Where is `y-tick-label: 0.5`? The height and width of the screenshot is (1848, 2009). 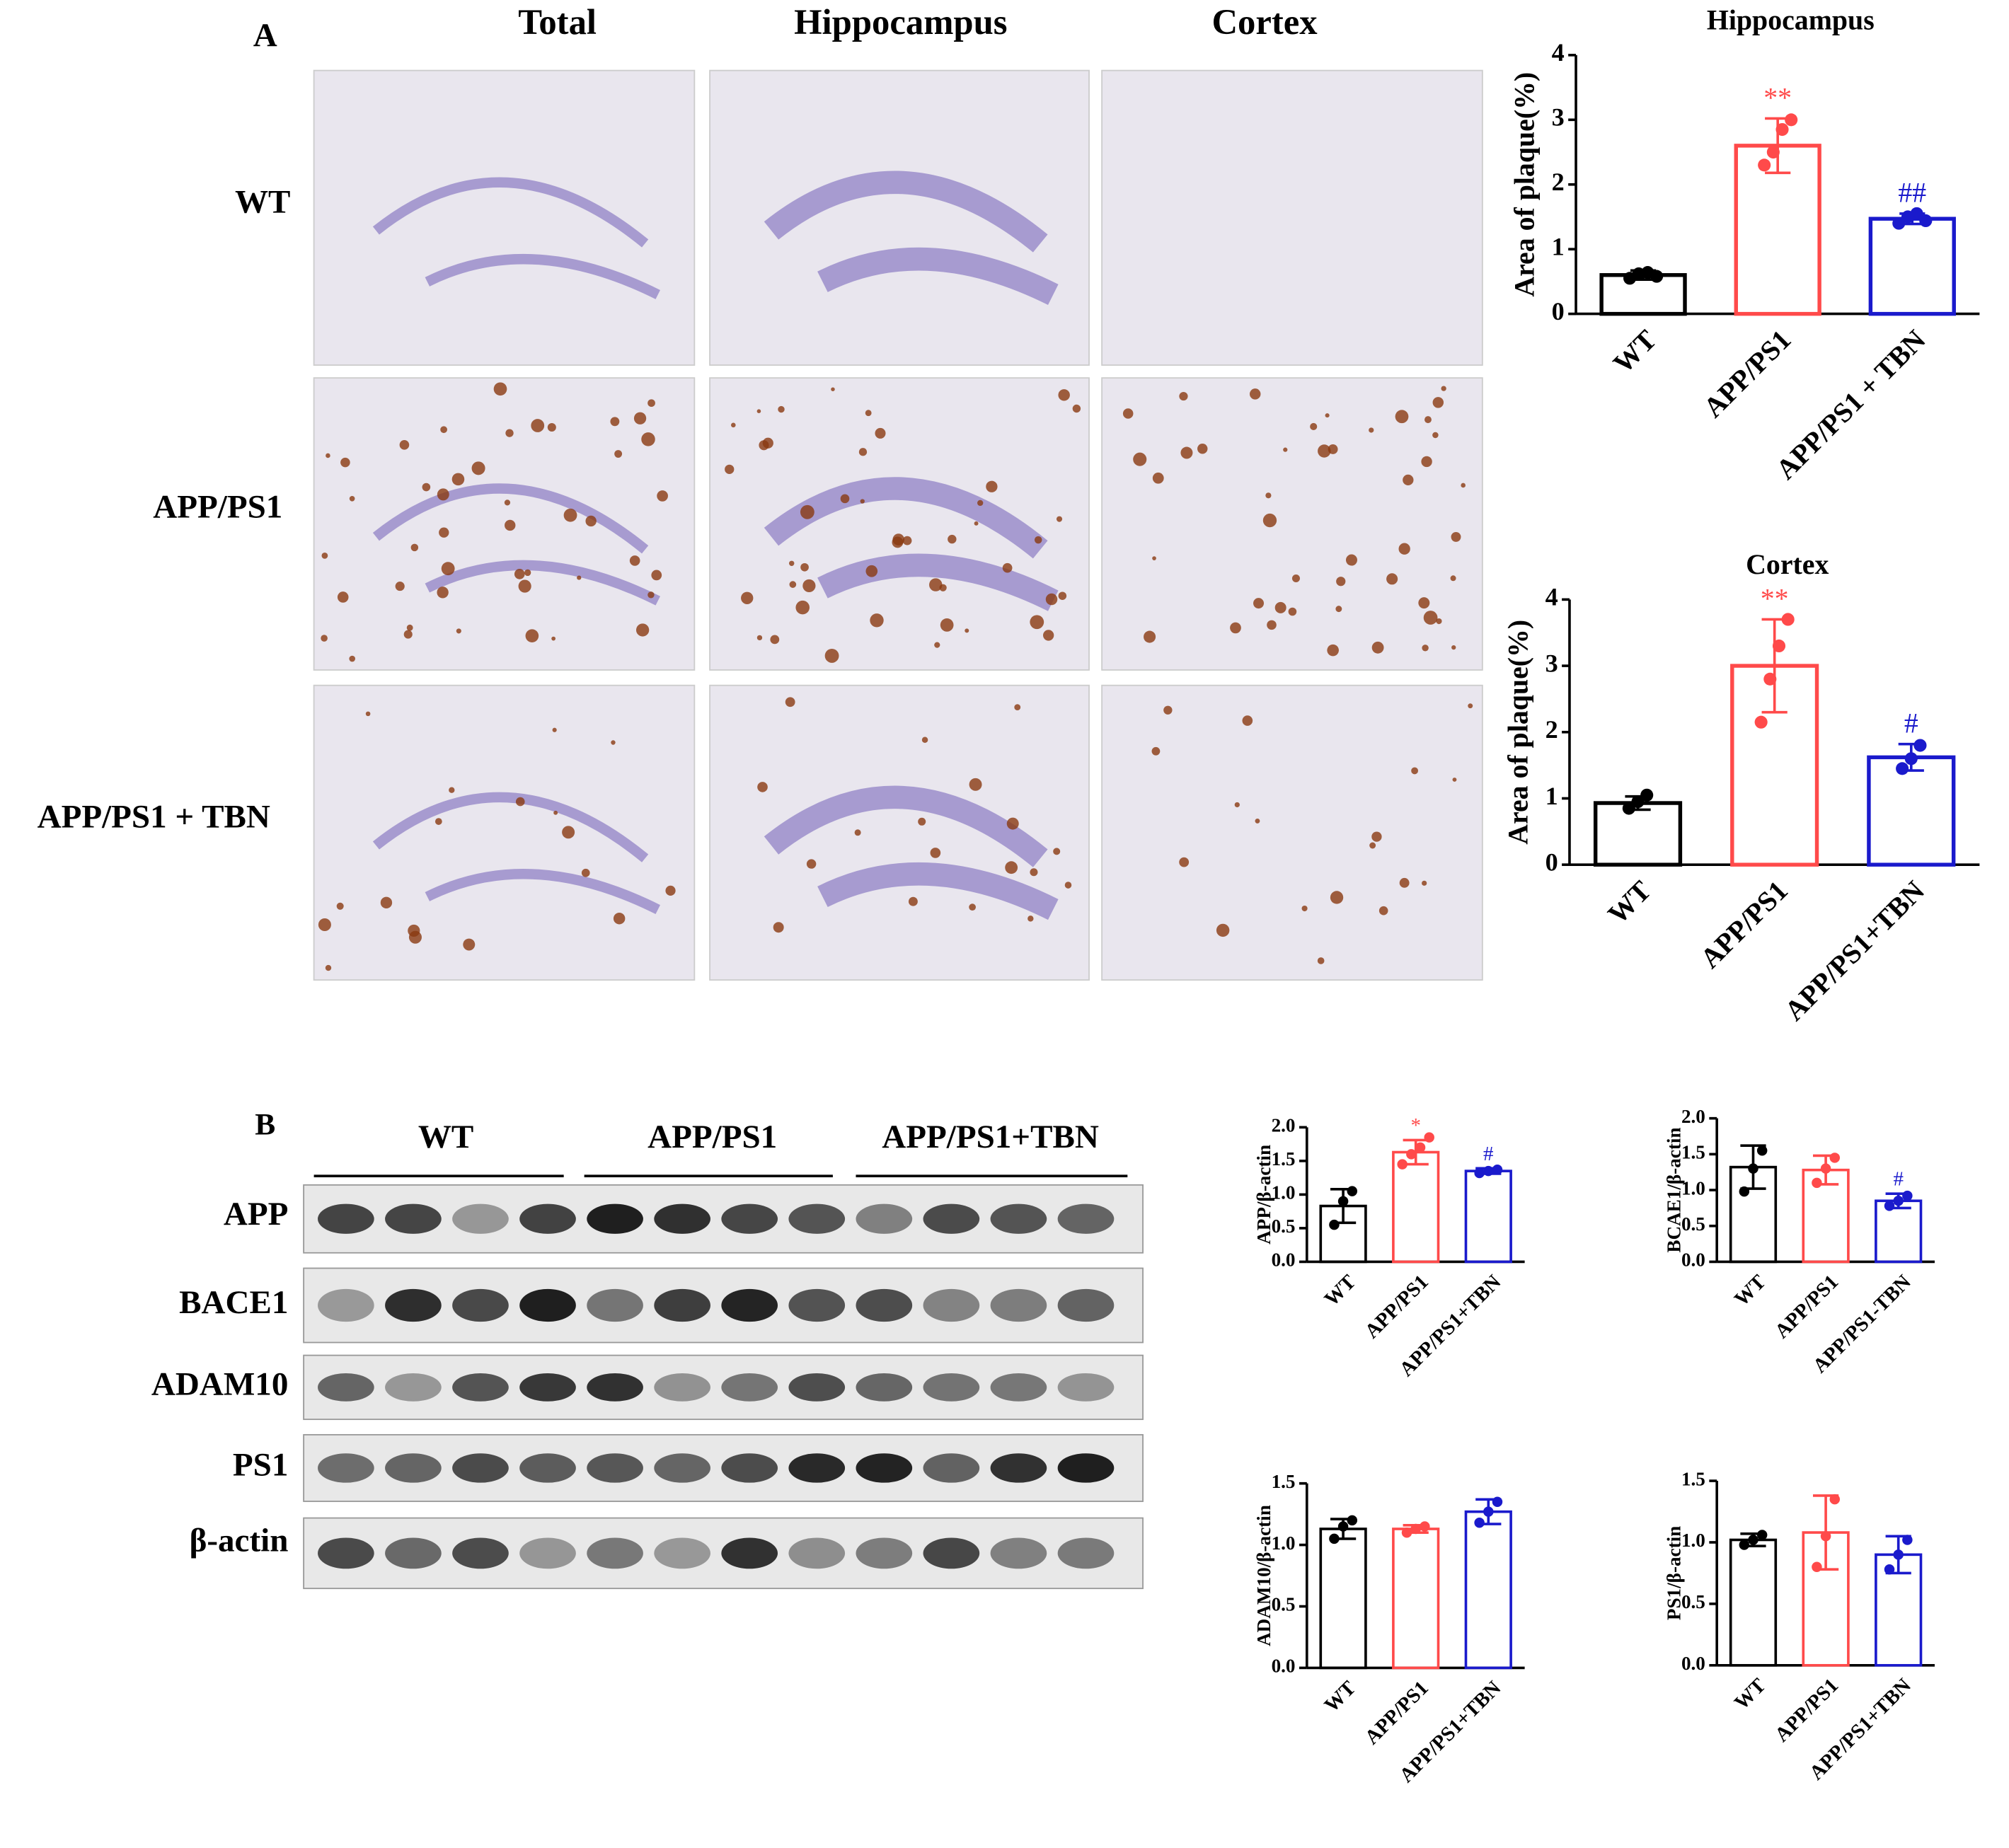
y-tick-label: 0.5 is located at coordinates (1693, 1602).